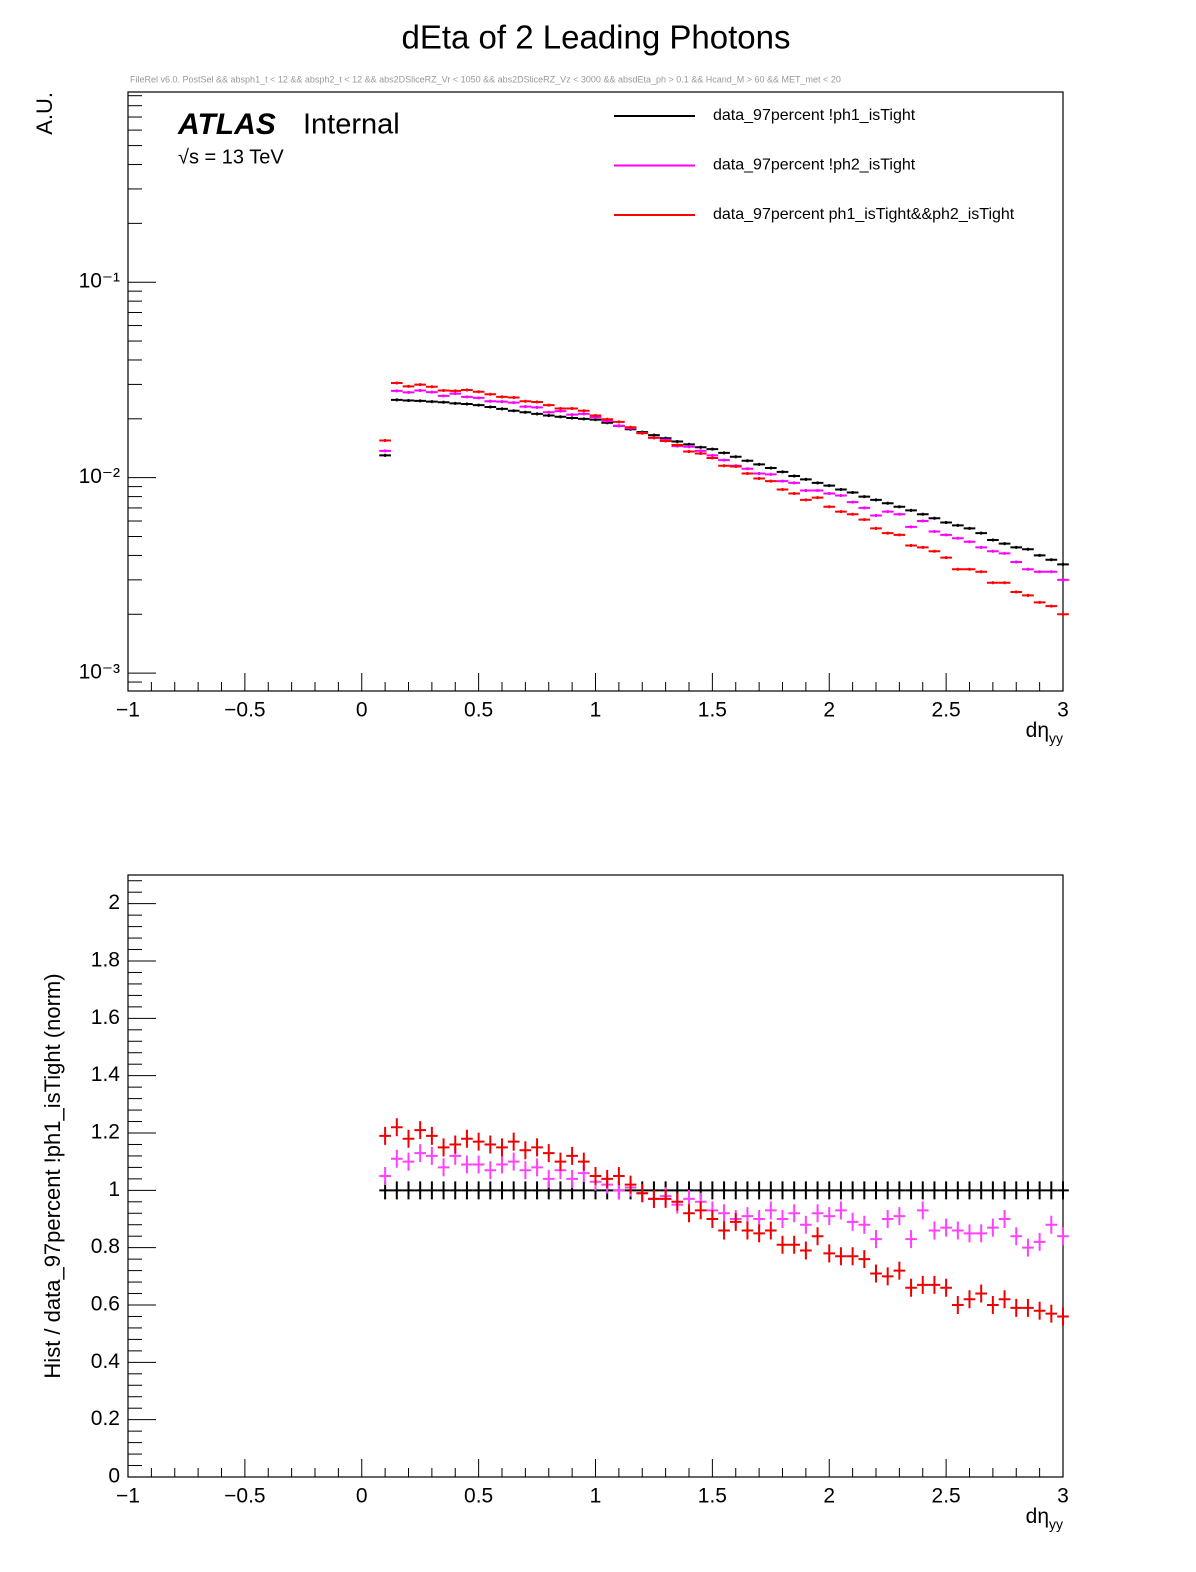 The image size is (1196, 1572). Describe the element at coordinates (814, 165) in the screenshot. I see `legend-label: data_97percent !ph2_isTight` at that location.